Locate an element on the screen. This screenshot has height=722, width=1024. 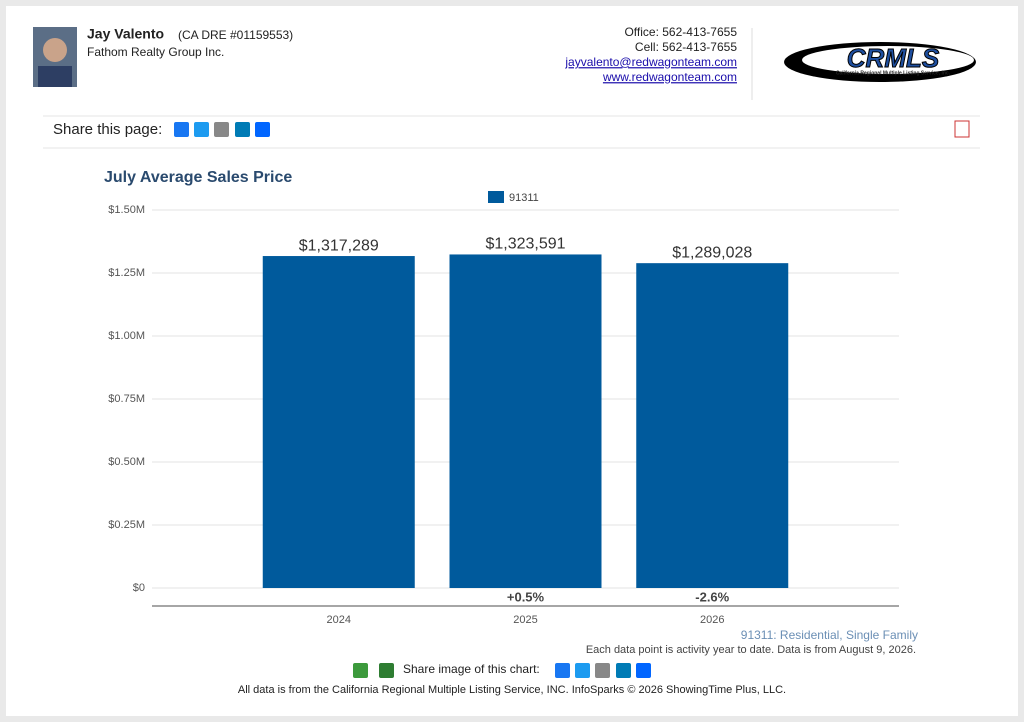
excel-button is located at coordinates (386, 670).